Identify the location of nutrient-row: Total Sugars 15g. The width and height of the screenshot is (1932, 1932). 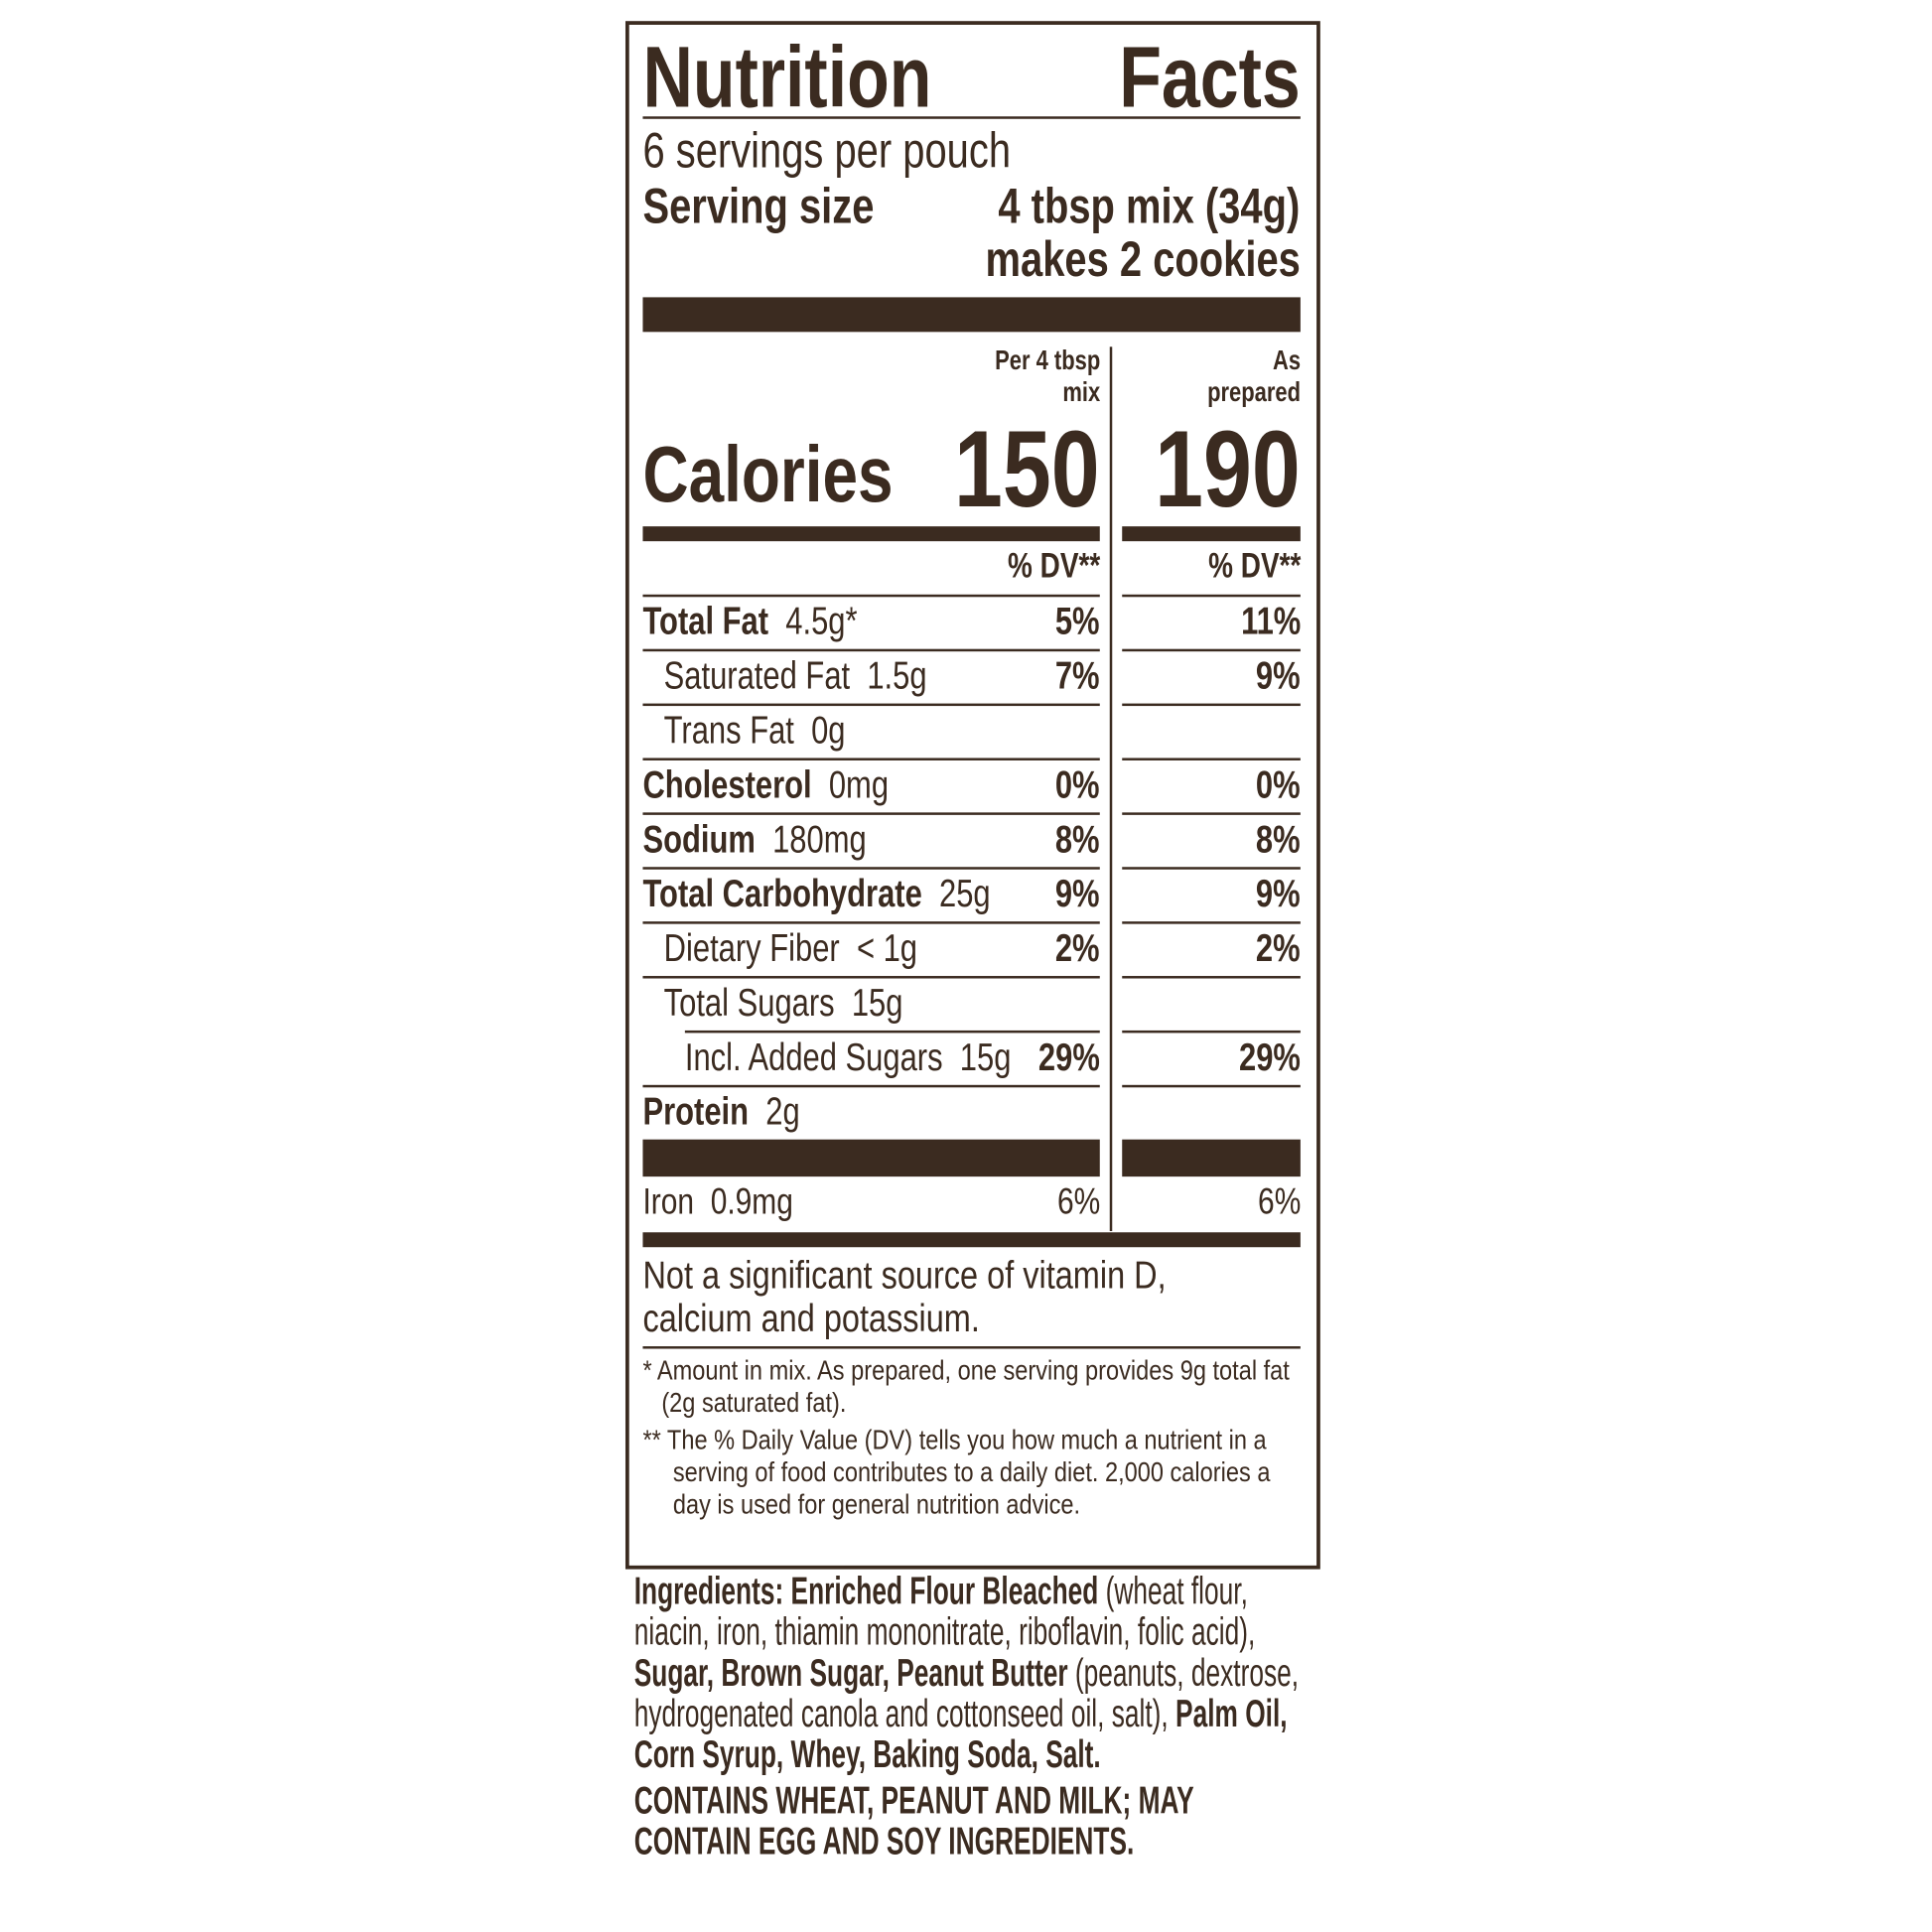
(783, 1003).